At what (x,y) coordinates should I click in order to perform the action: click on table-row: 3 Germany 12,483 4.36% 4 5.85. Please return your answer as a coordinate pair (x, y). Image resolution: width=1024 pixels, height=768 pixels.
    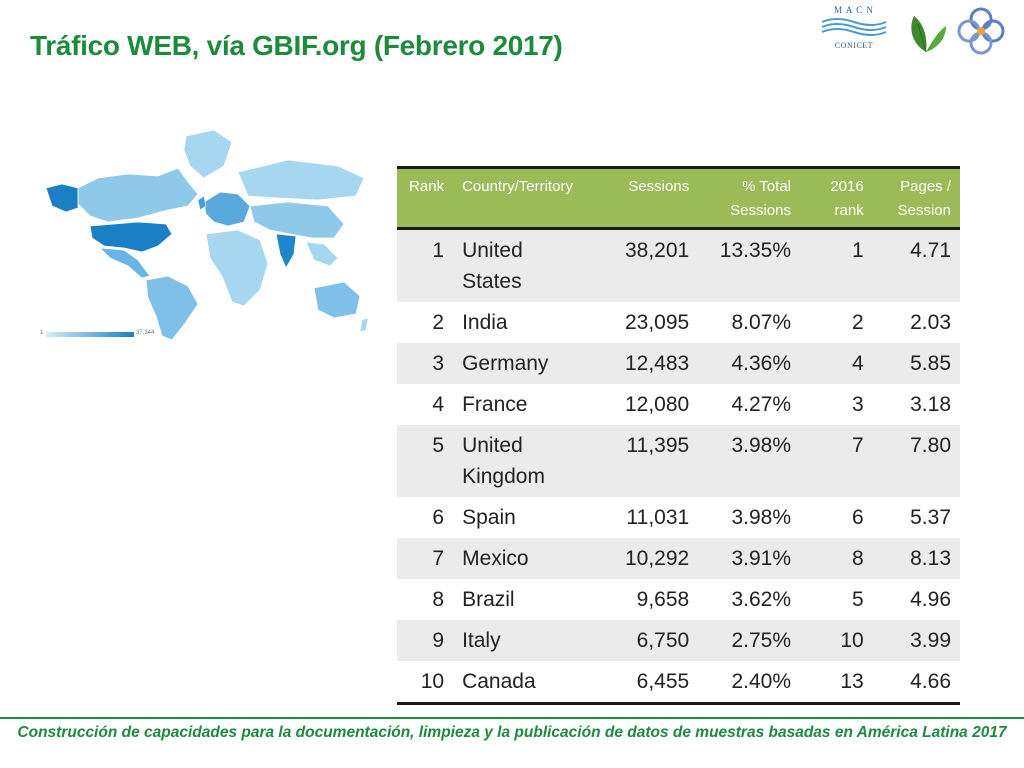
    Looking at the image, I should click on (678, 363).